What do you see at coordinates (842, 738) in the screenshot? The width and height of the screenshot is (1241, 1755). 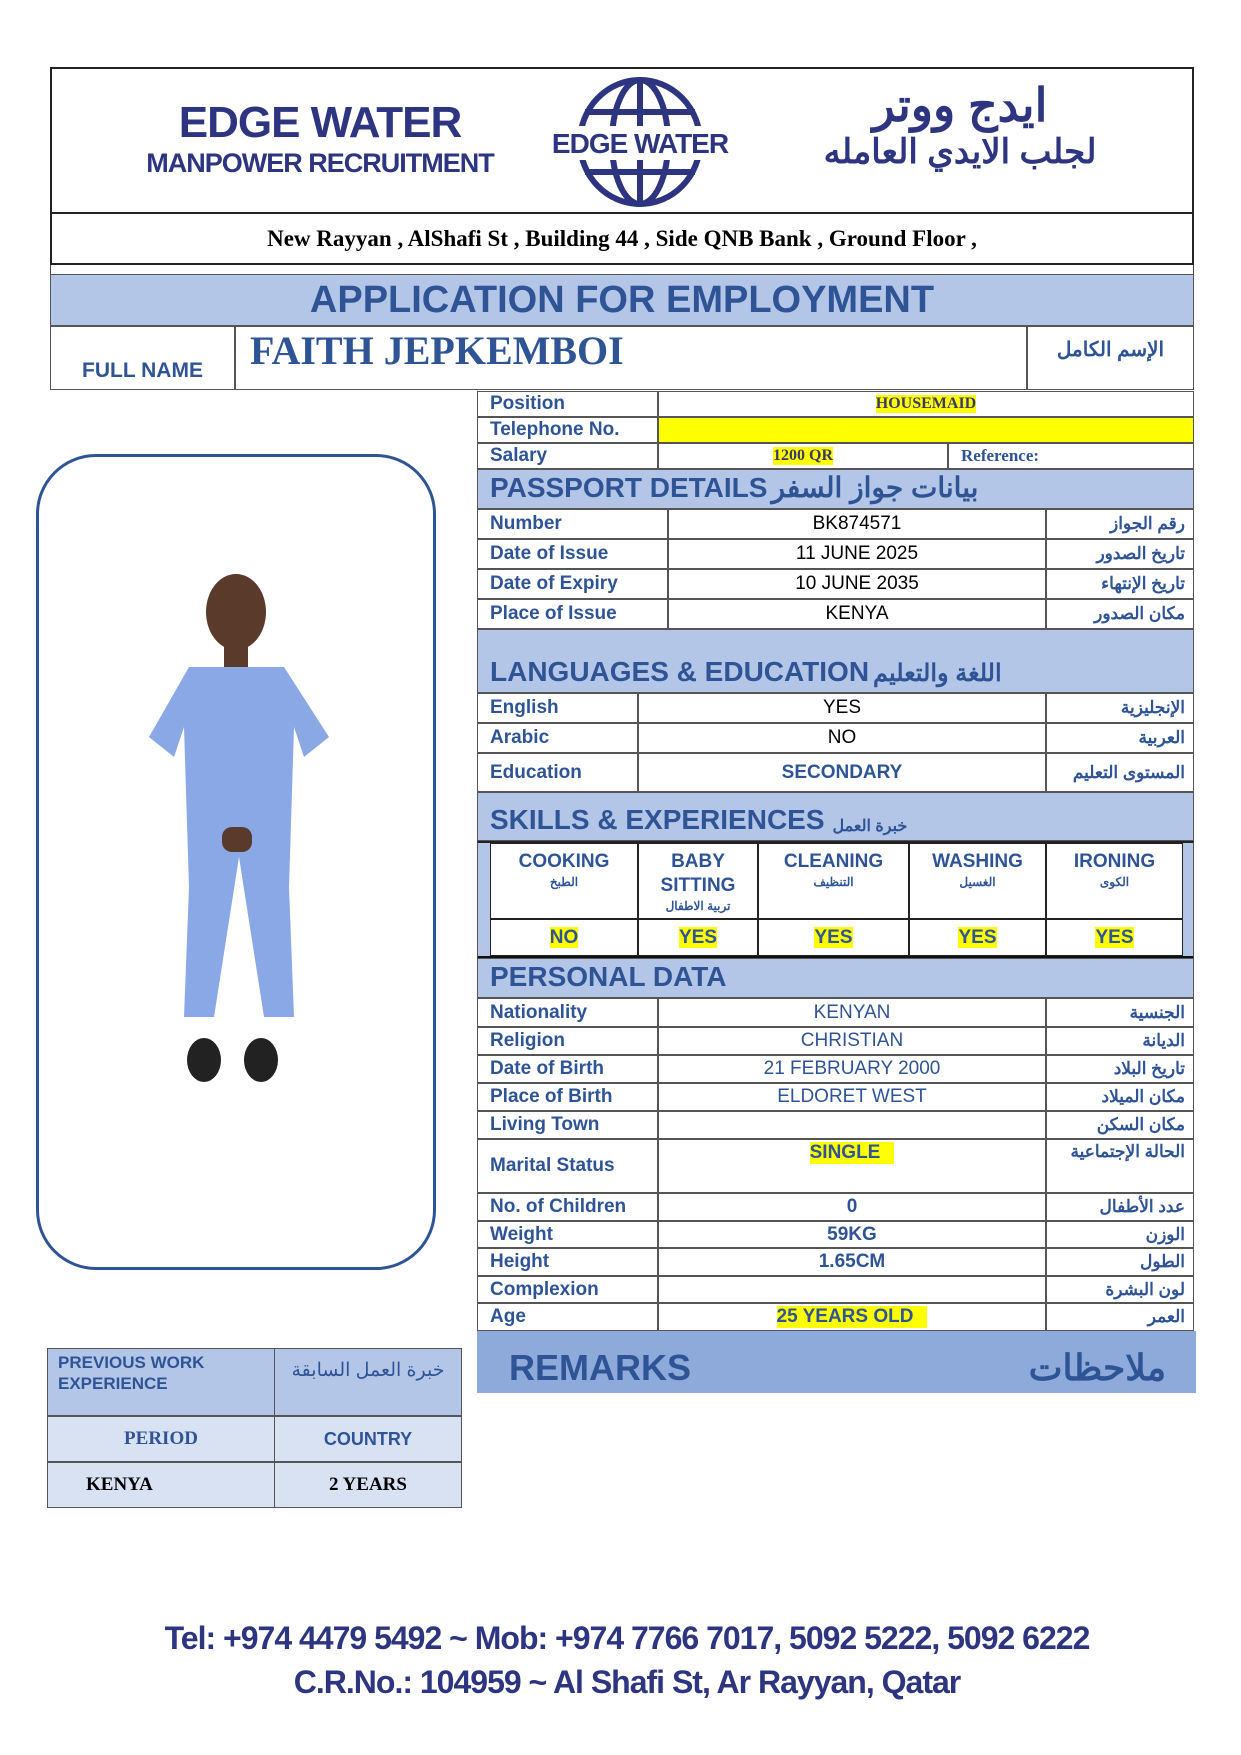 I see `language-value: NO` at bounding box center [842, 738].